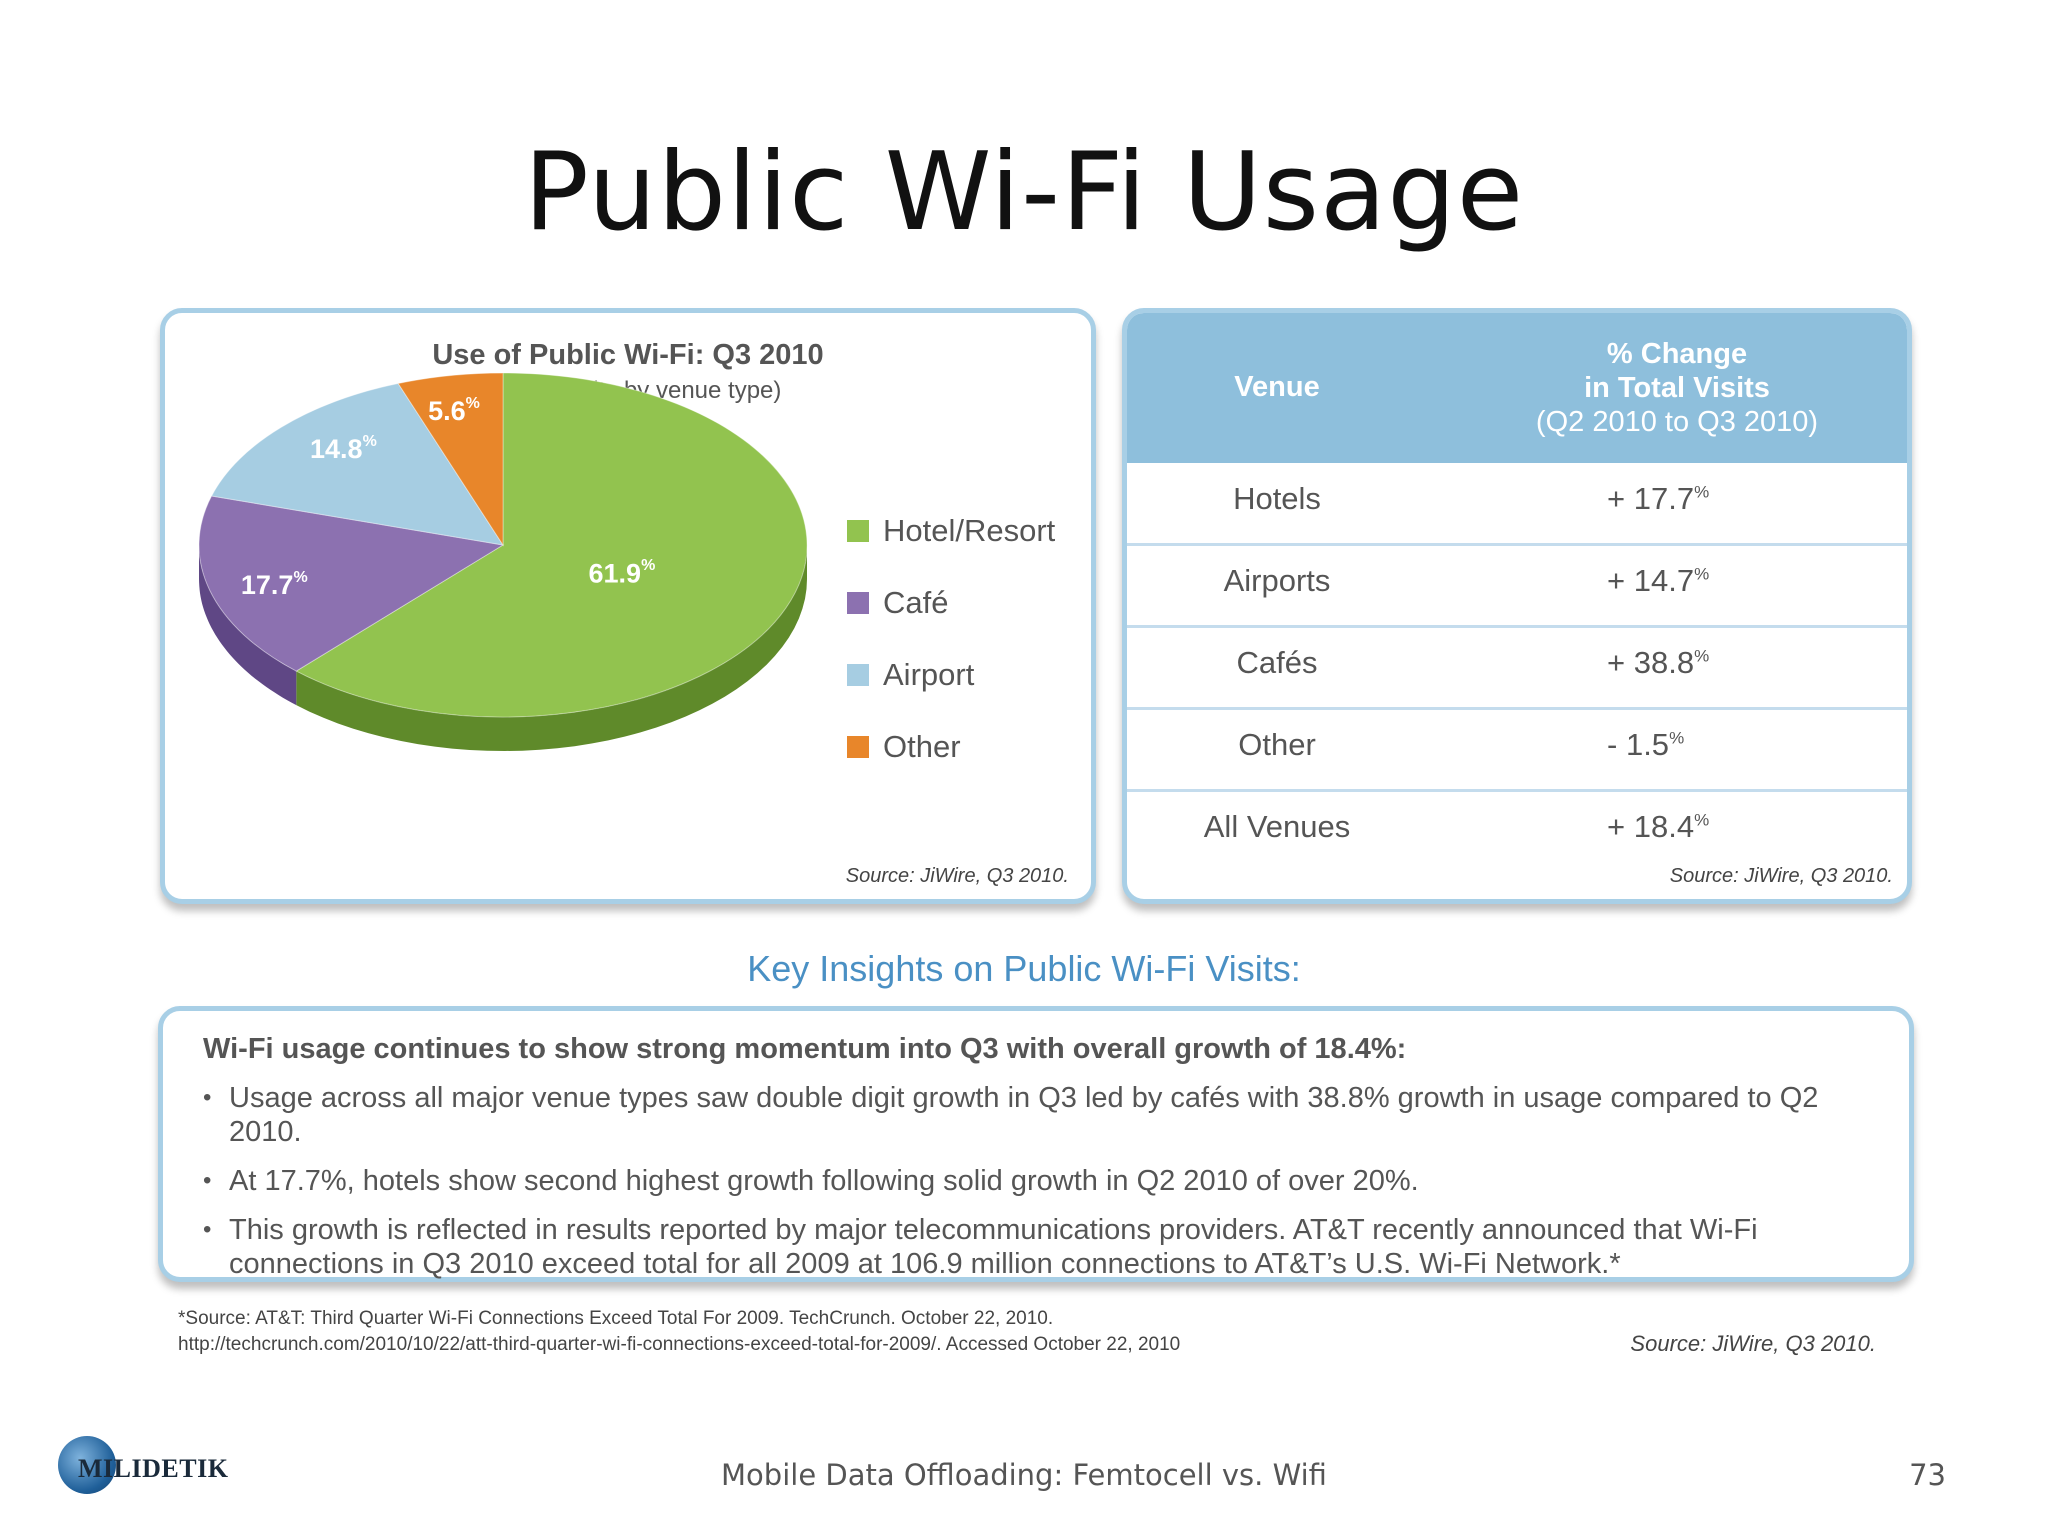 The image size is (2048, 1536). Describe the element at coordinates (1664, 826) in the screenshot. I see `change-value: 18.4` at that location.